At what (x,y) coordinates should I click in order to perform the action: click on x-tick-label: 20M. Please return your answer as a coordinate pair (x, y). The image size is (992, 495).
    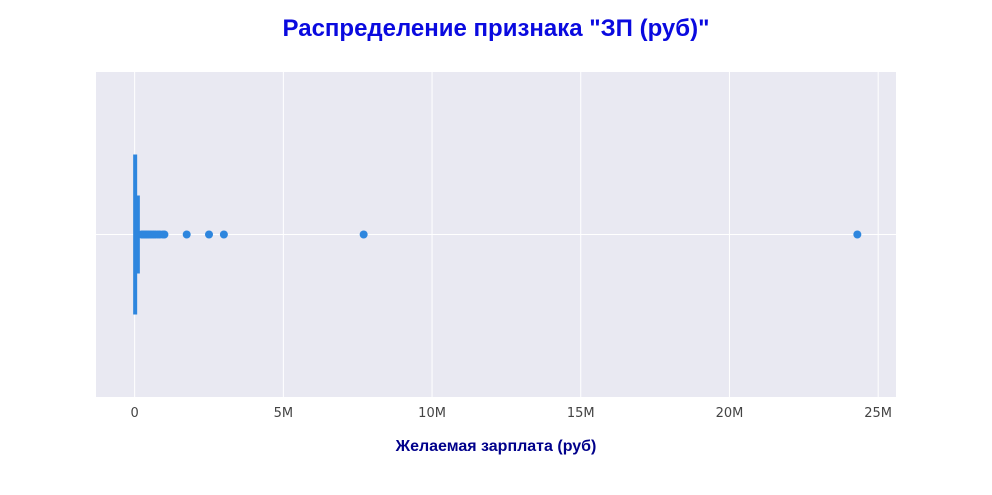
    Looking at the image, I should click on (730, 413).